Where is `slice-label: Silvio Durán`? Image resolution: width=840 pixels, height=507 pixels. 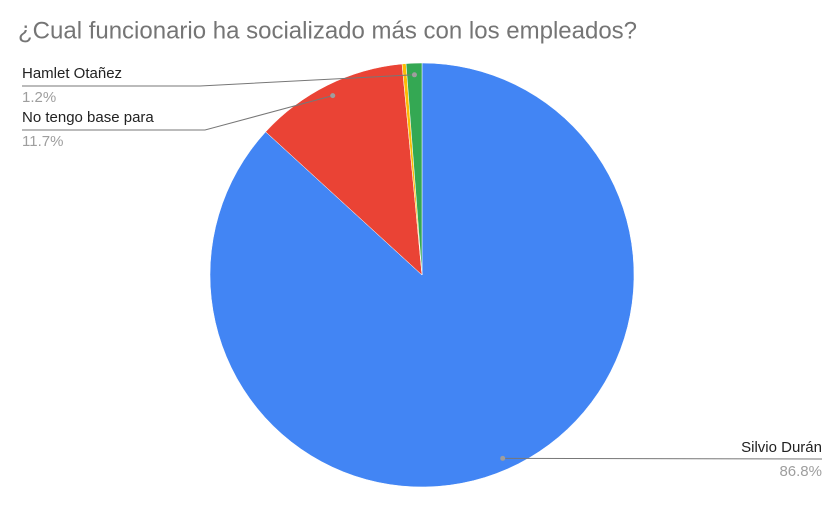 slice-label: Silvio Durán is located at coordinates (781, 447).